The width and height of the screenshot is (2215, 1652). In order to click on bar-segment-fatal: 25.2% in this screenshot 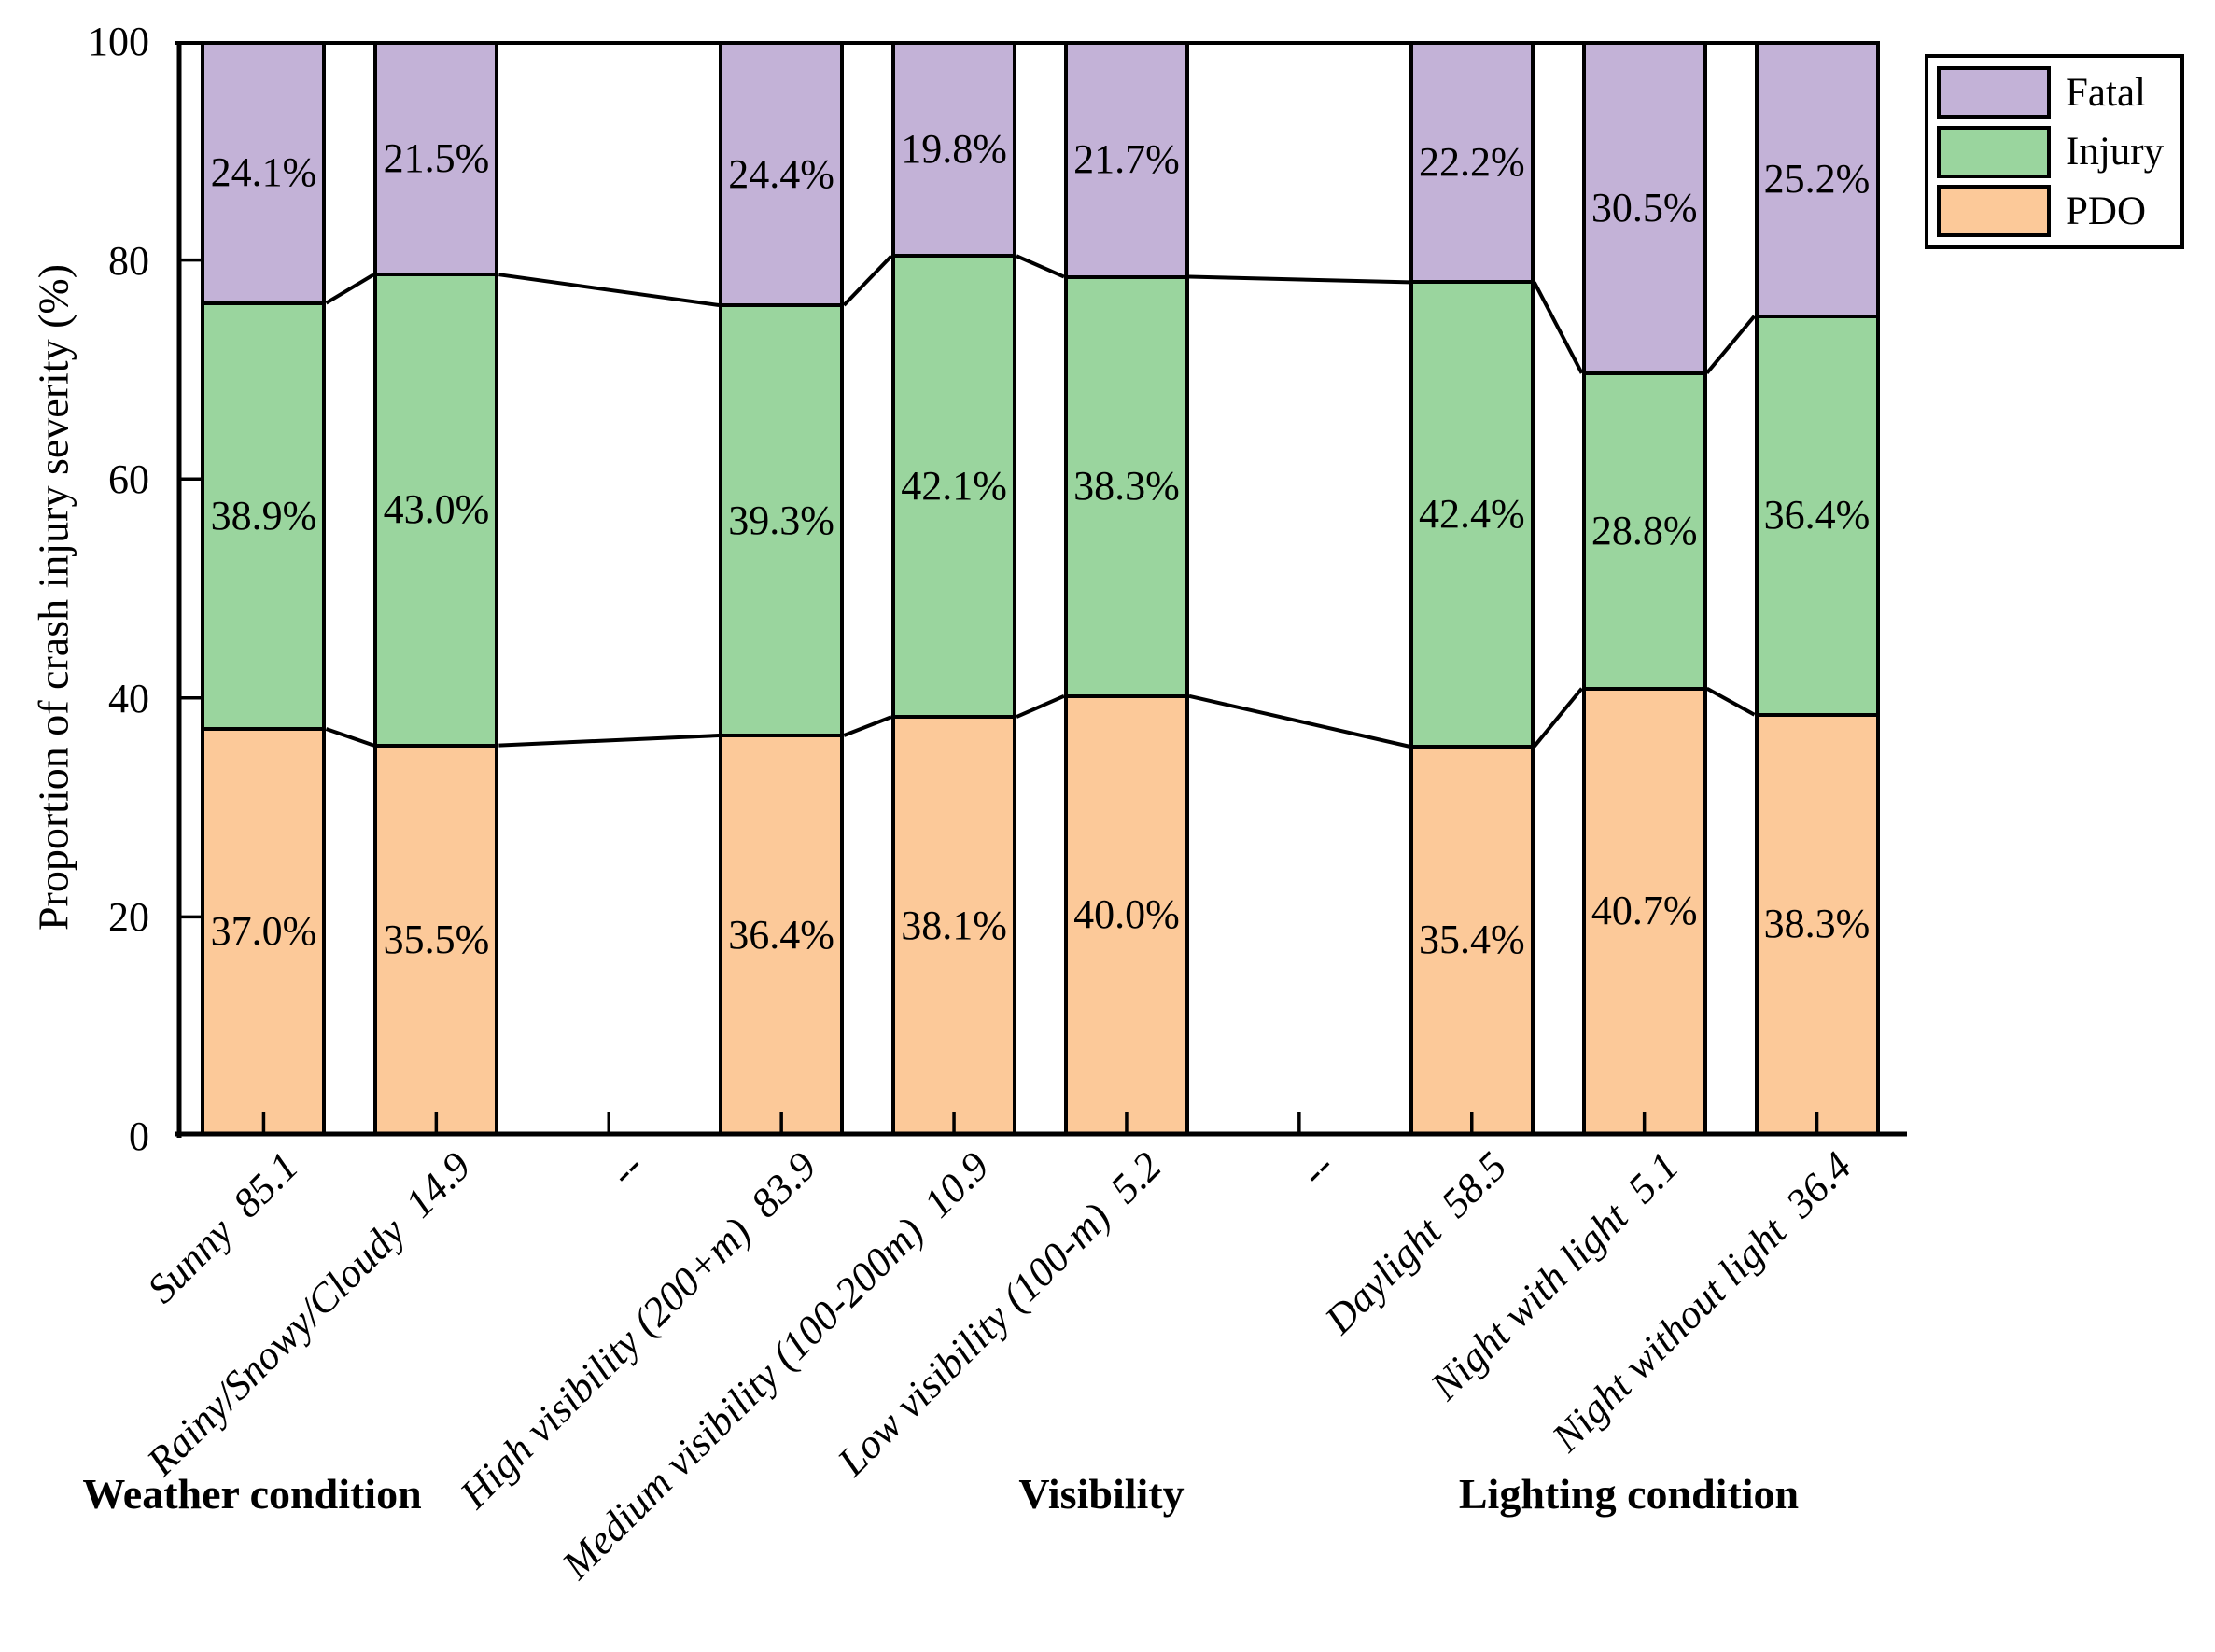, I will do `click(1817, 179)`.